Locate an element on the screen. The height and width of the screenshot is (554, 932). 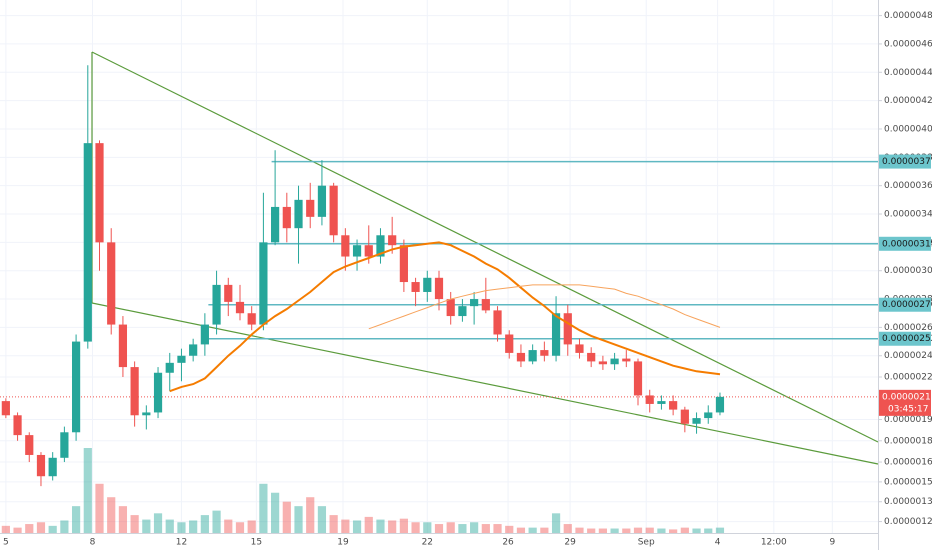
x-tick-label: 4 is located at coordinates (718, 543).